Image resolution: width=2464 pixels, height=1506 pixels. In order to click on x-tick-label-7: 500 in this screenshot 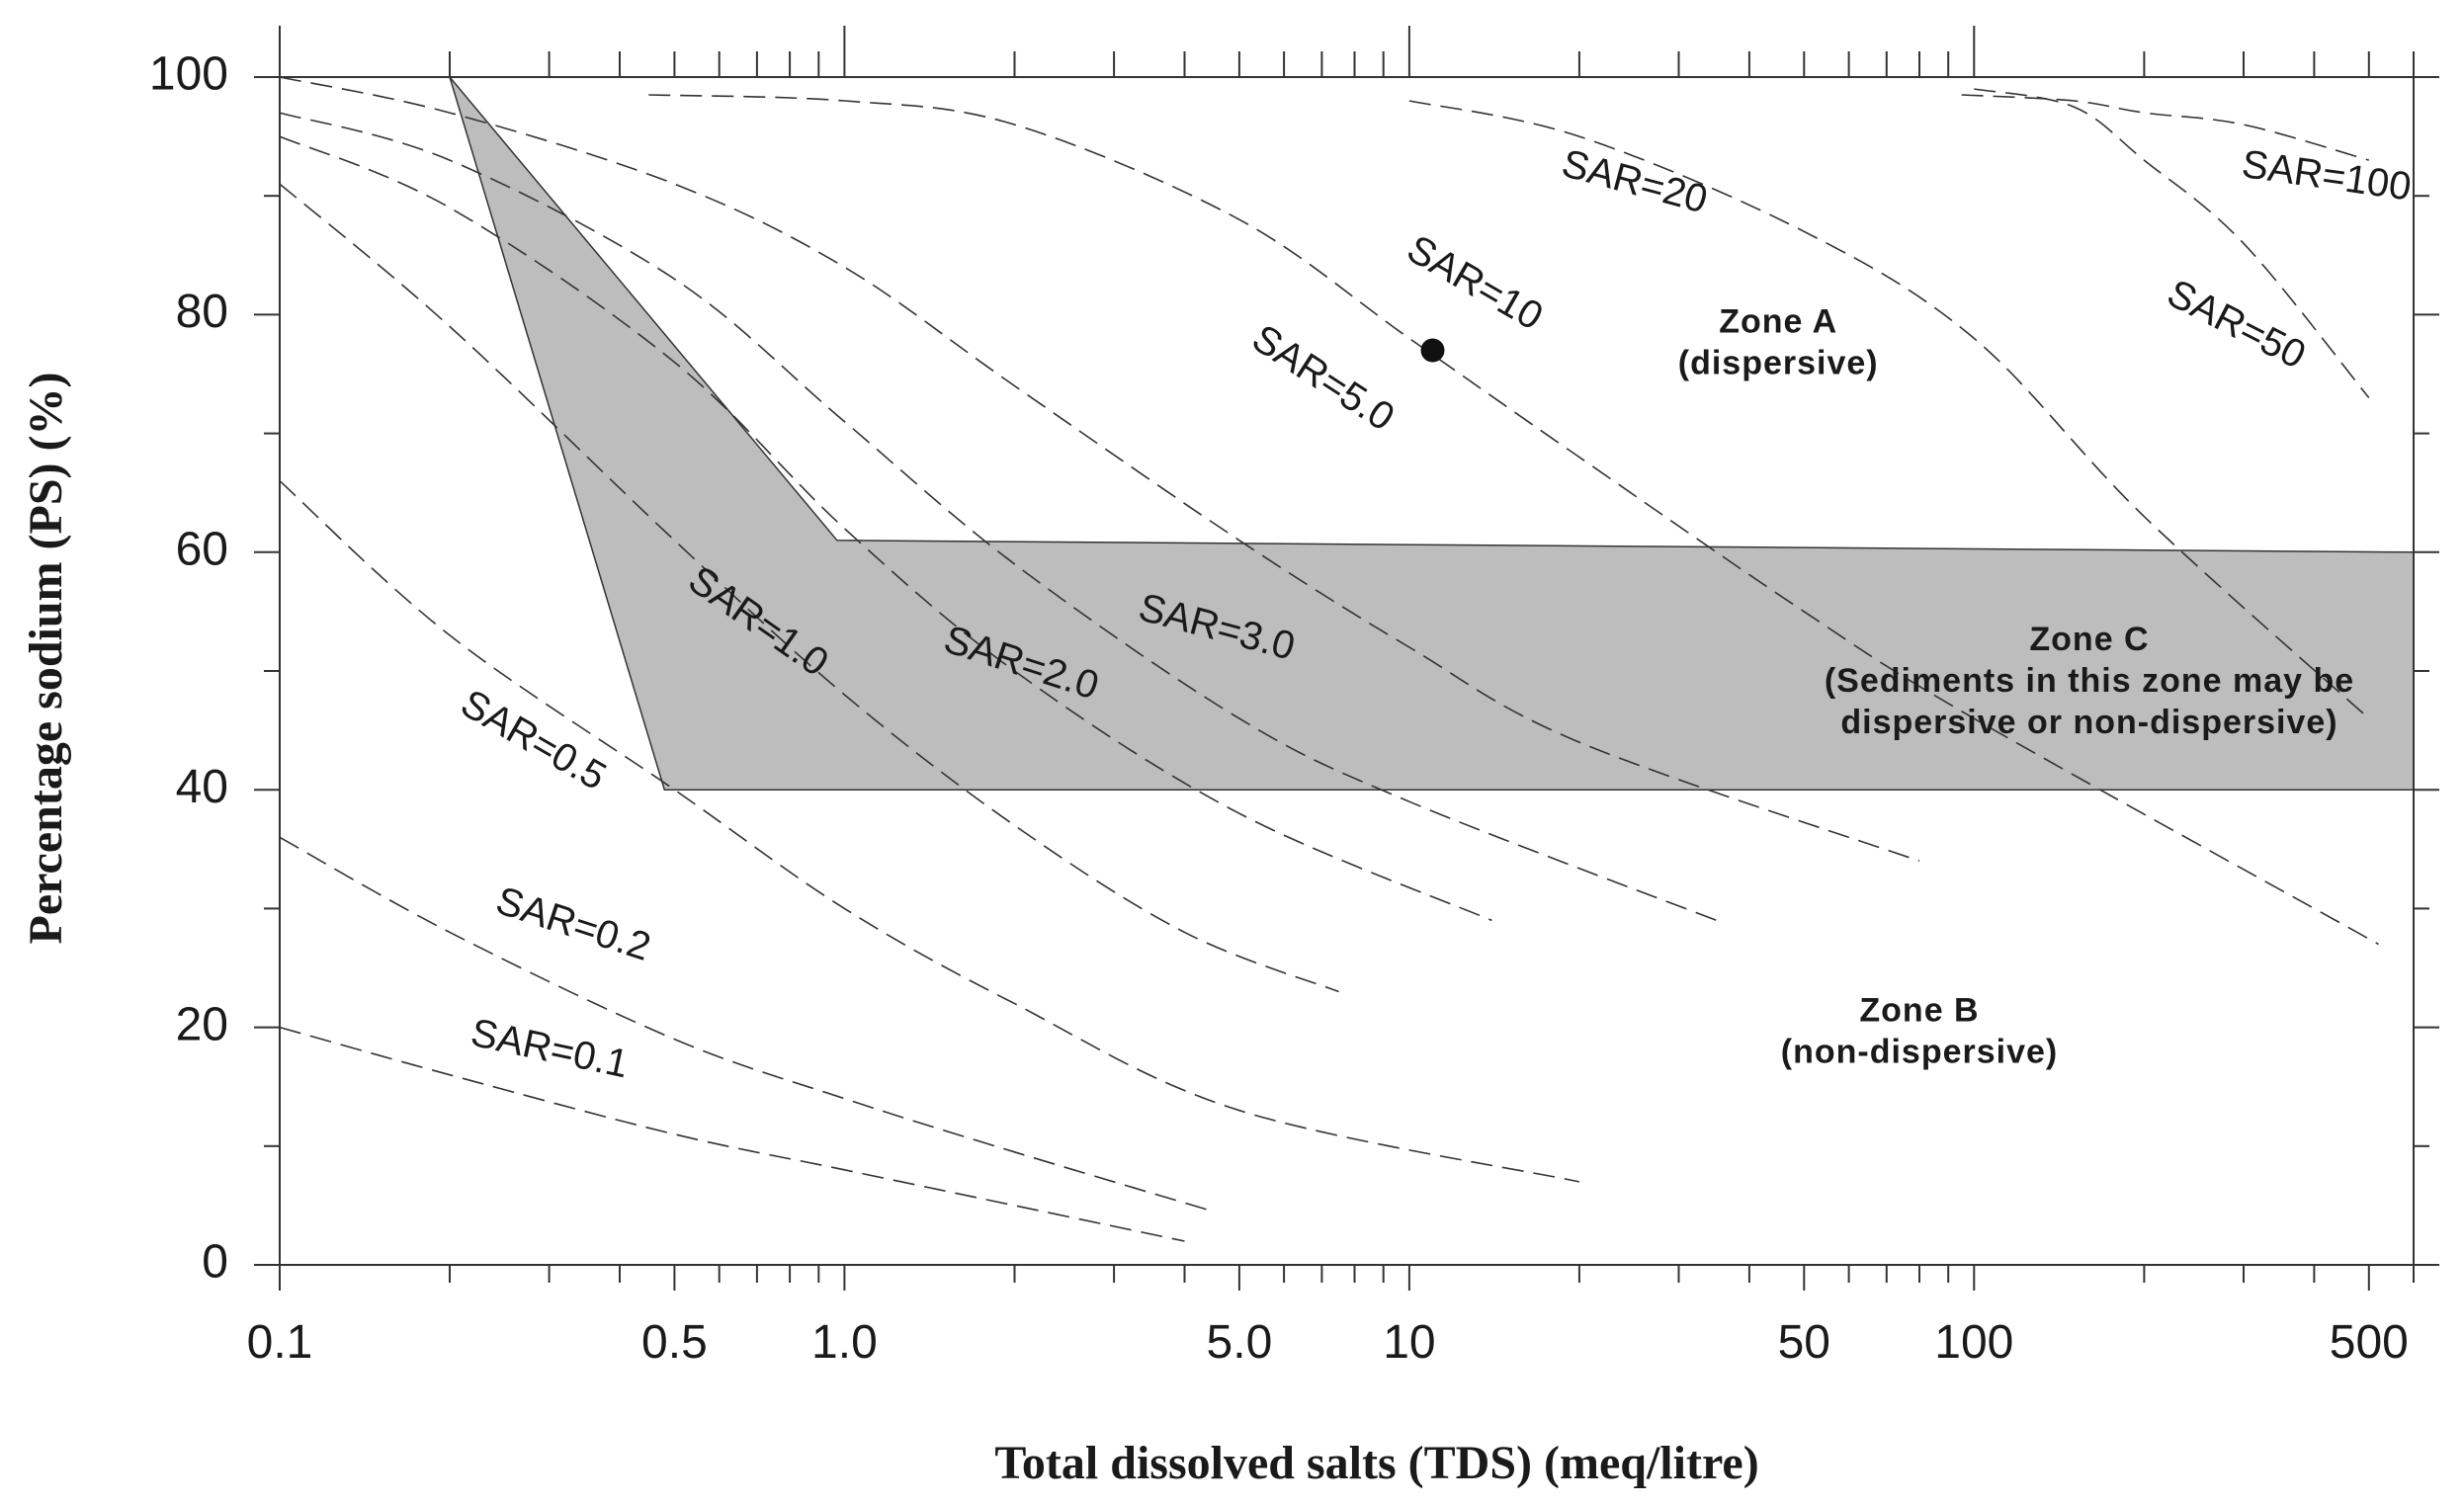, I will do `click(2369, 1342)`.